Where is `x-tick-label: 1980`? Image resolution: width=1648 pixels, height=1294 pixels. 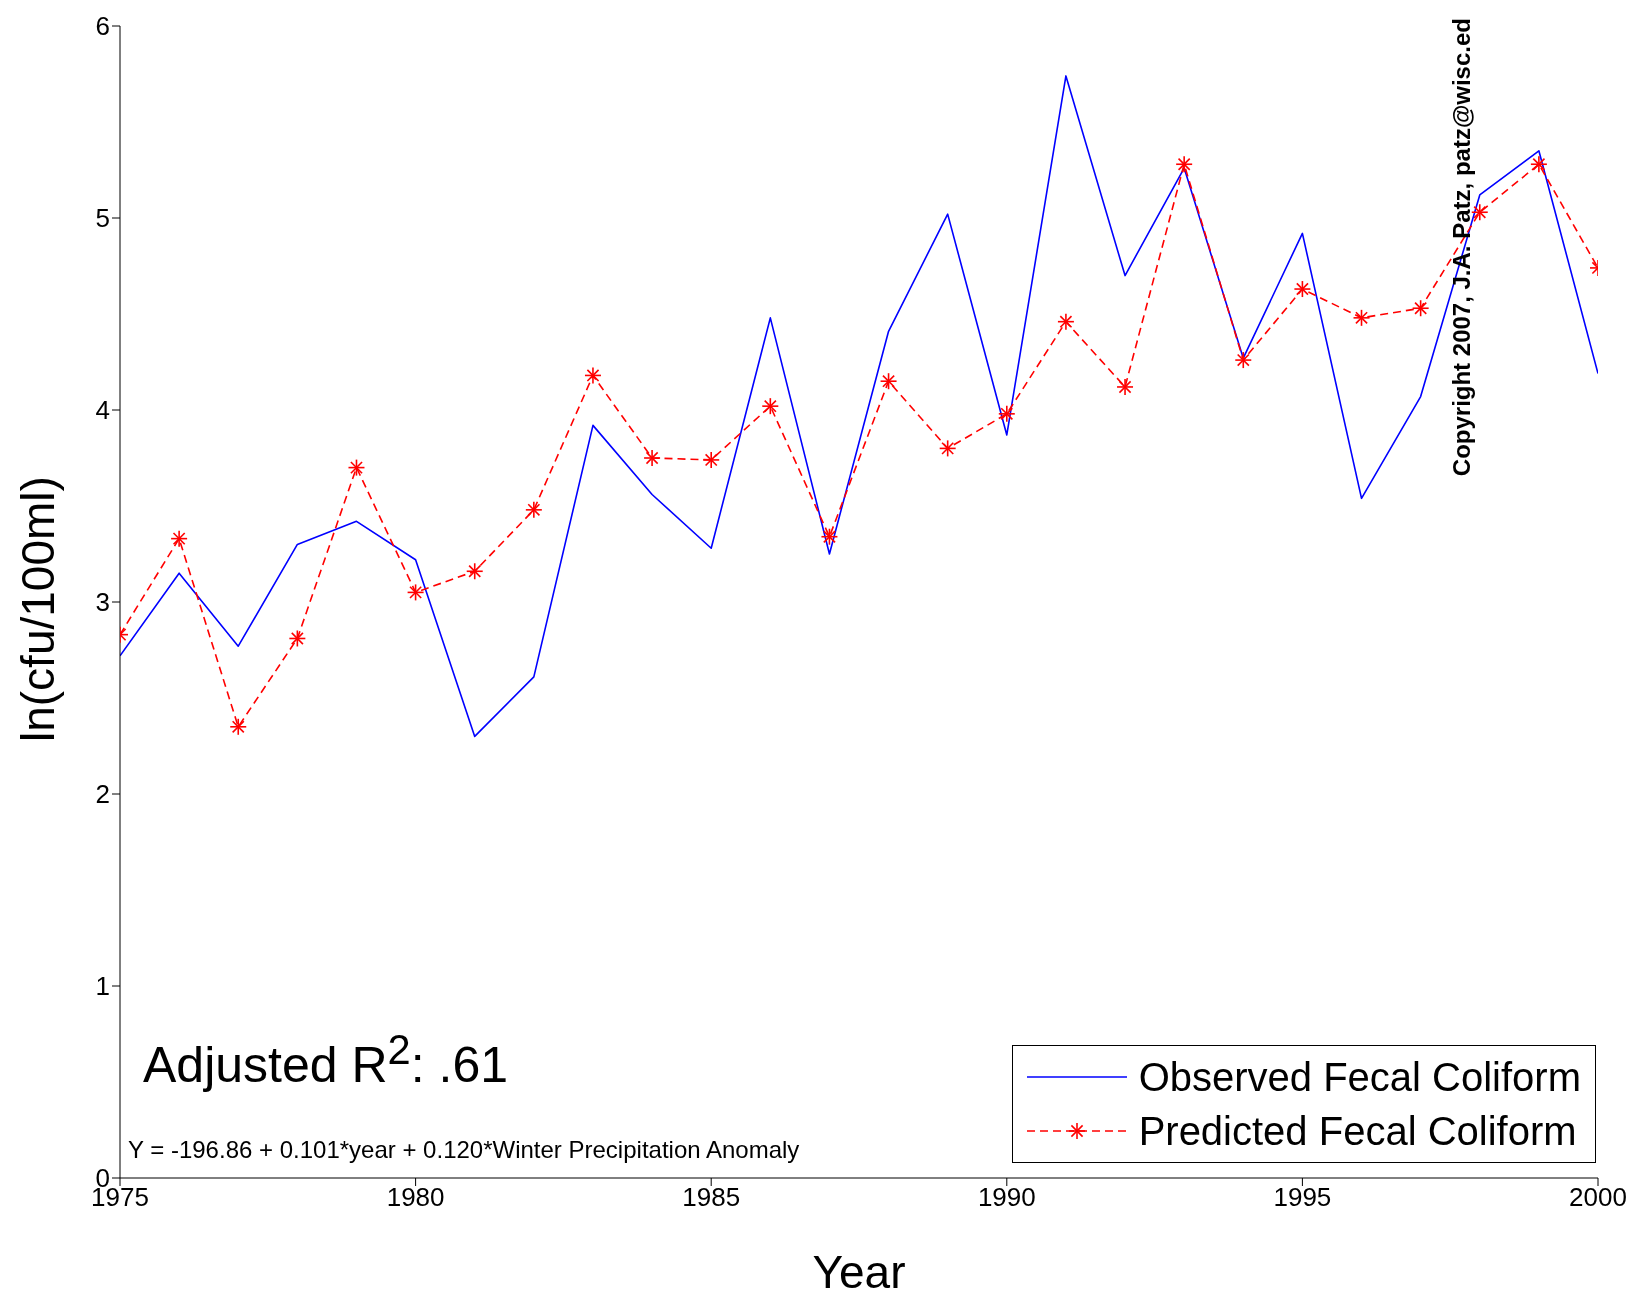
x-tick-label: 1980 is located at coordinates (415, 1197).